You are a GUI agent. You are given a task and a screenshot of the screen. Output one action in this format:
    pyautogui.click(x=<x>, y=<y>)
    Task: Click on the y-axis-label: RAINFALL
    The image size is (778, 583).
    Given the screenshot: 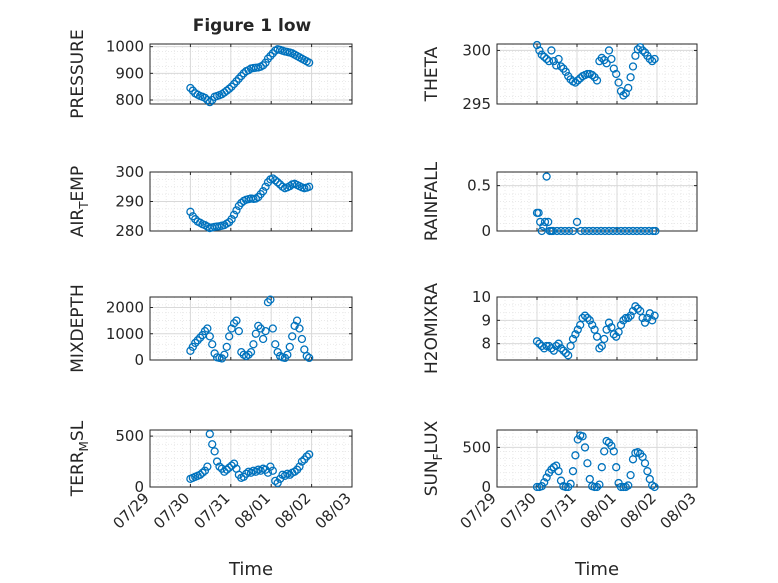 What is the action you would take?
    pyautogui.click(x=432, y=201)
    